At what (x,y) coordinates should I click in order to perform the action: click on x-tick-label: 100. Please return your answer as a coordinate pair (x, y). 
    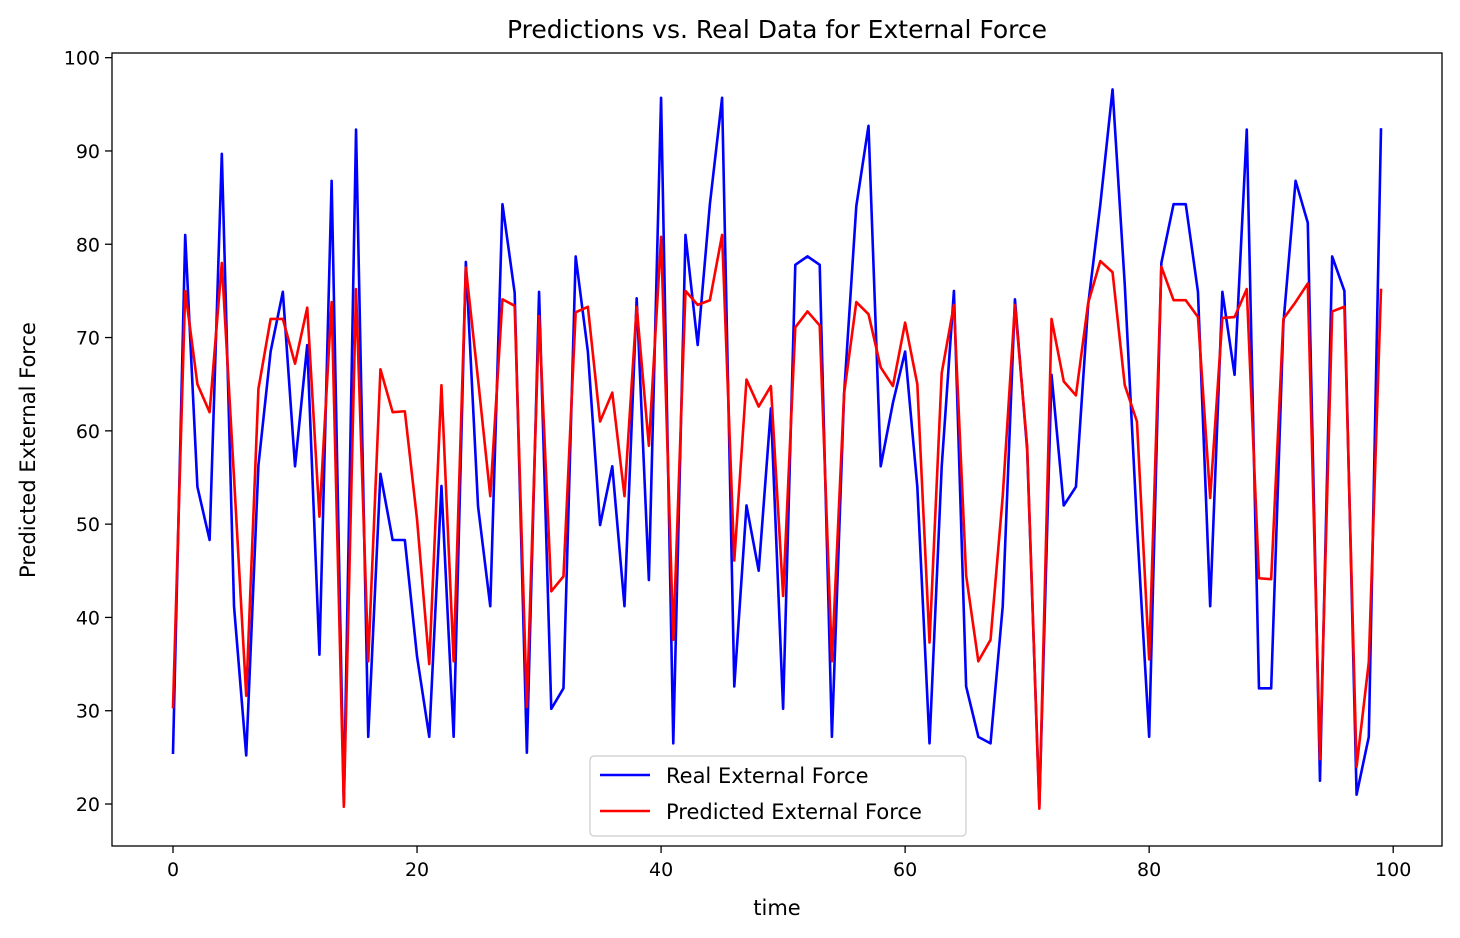
    Looking at the image, I should click on (1393, 870).